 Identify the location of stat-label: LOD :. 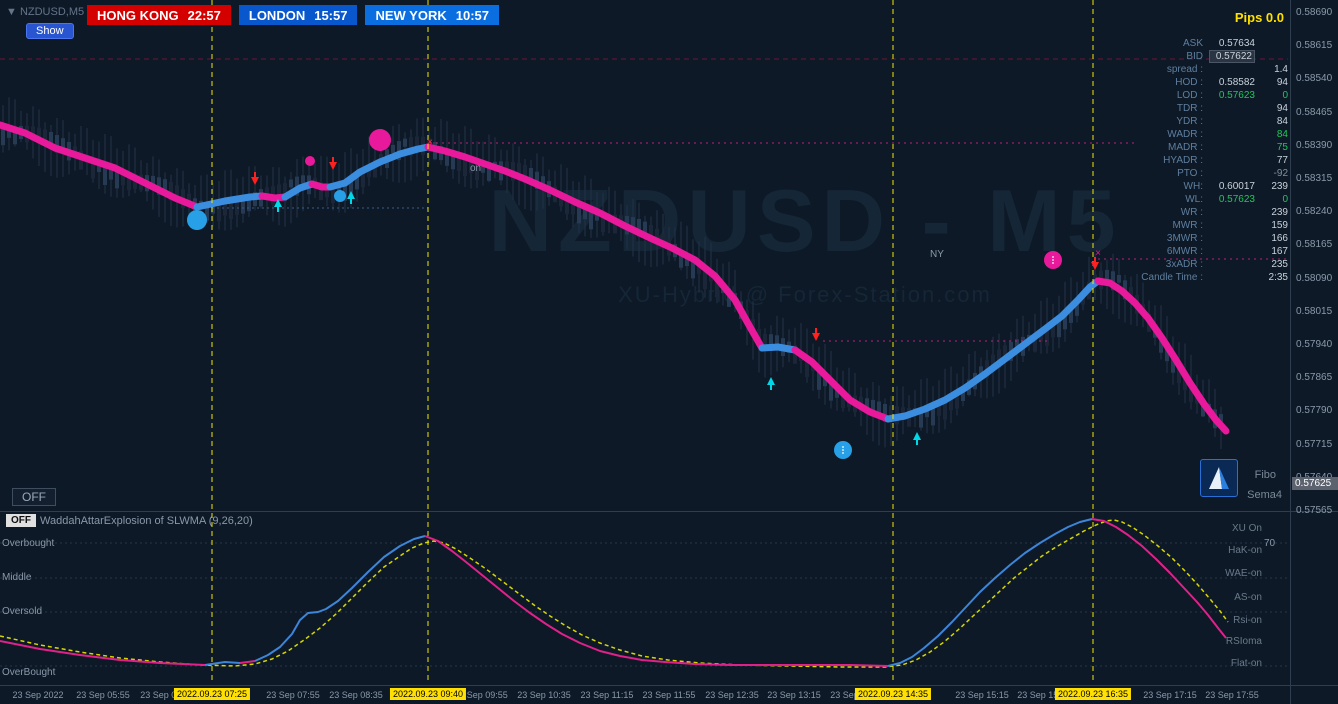
(1189, 95).